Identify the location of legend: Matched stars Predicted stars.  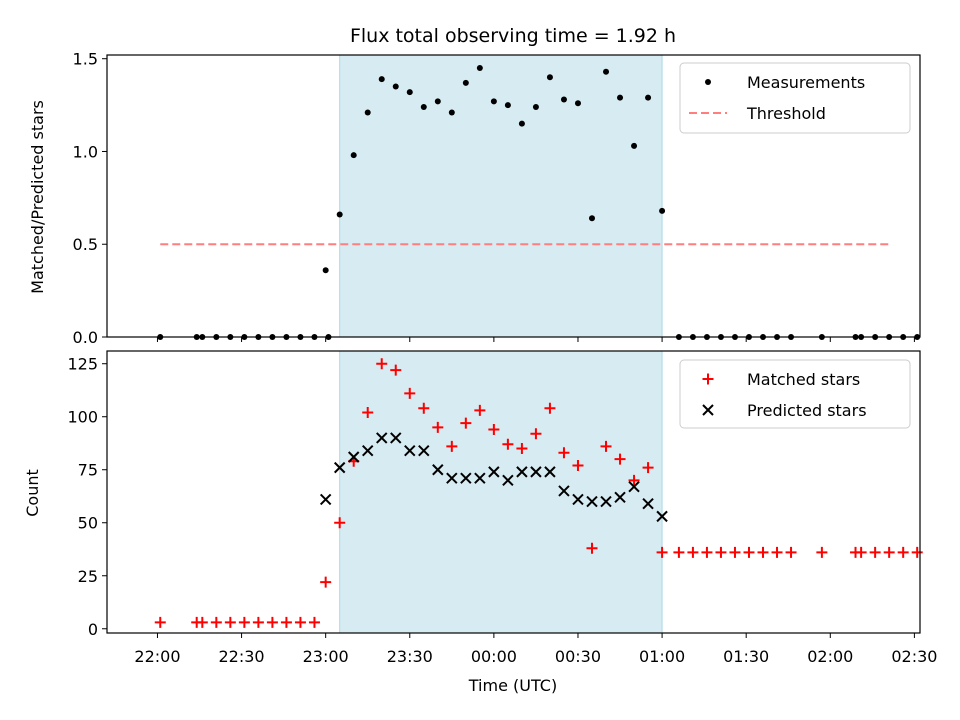
(795, 394).